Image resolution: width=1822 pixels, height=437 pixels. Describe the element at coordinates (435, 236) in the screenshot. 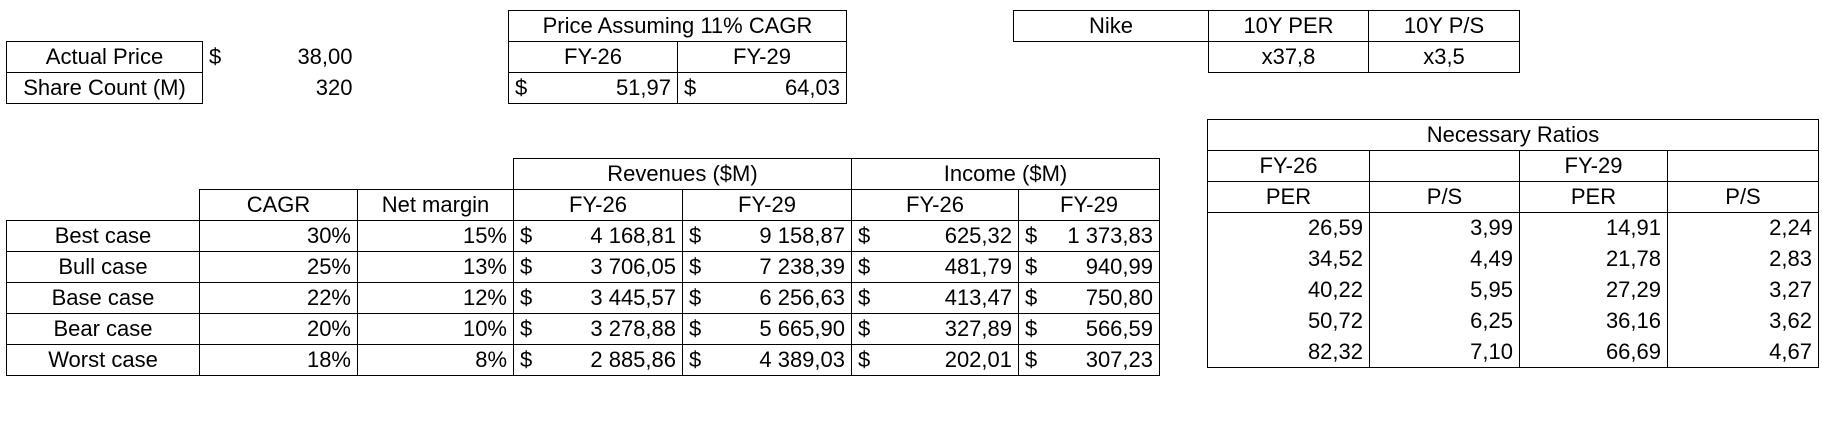

I see `net-margin-cell: 15%` at that location.